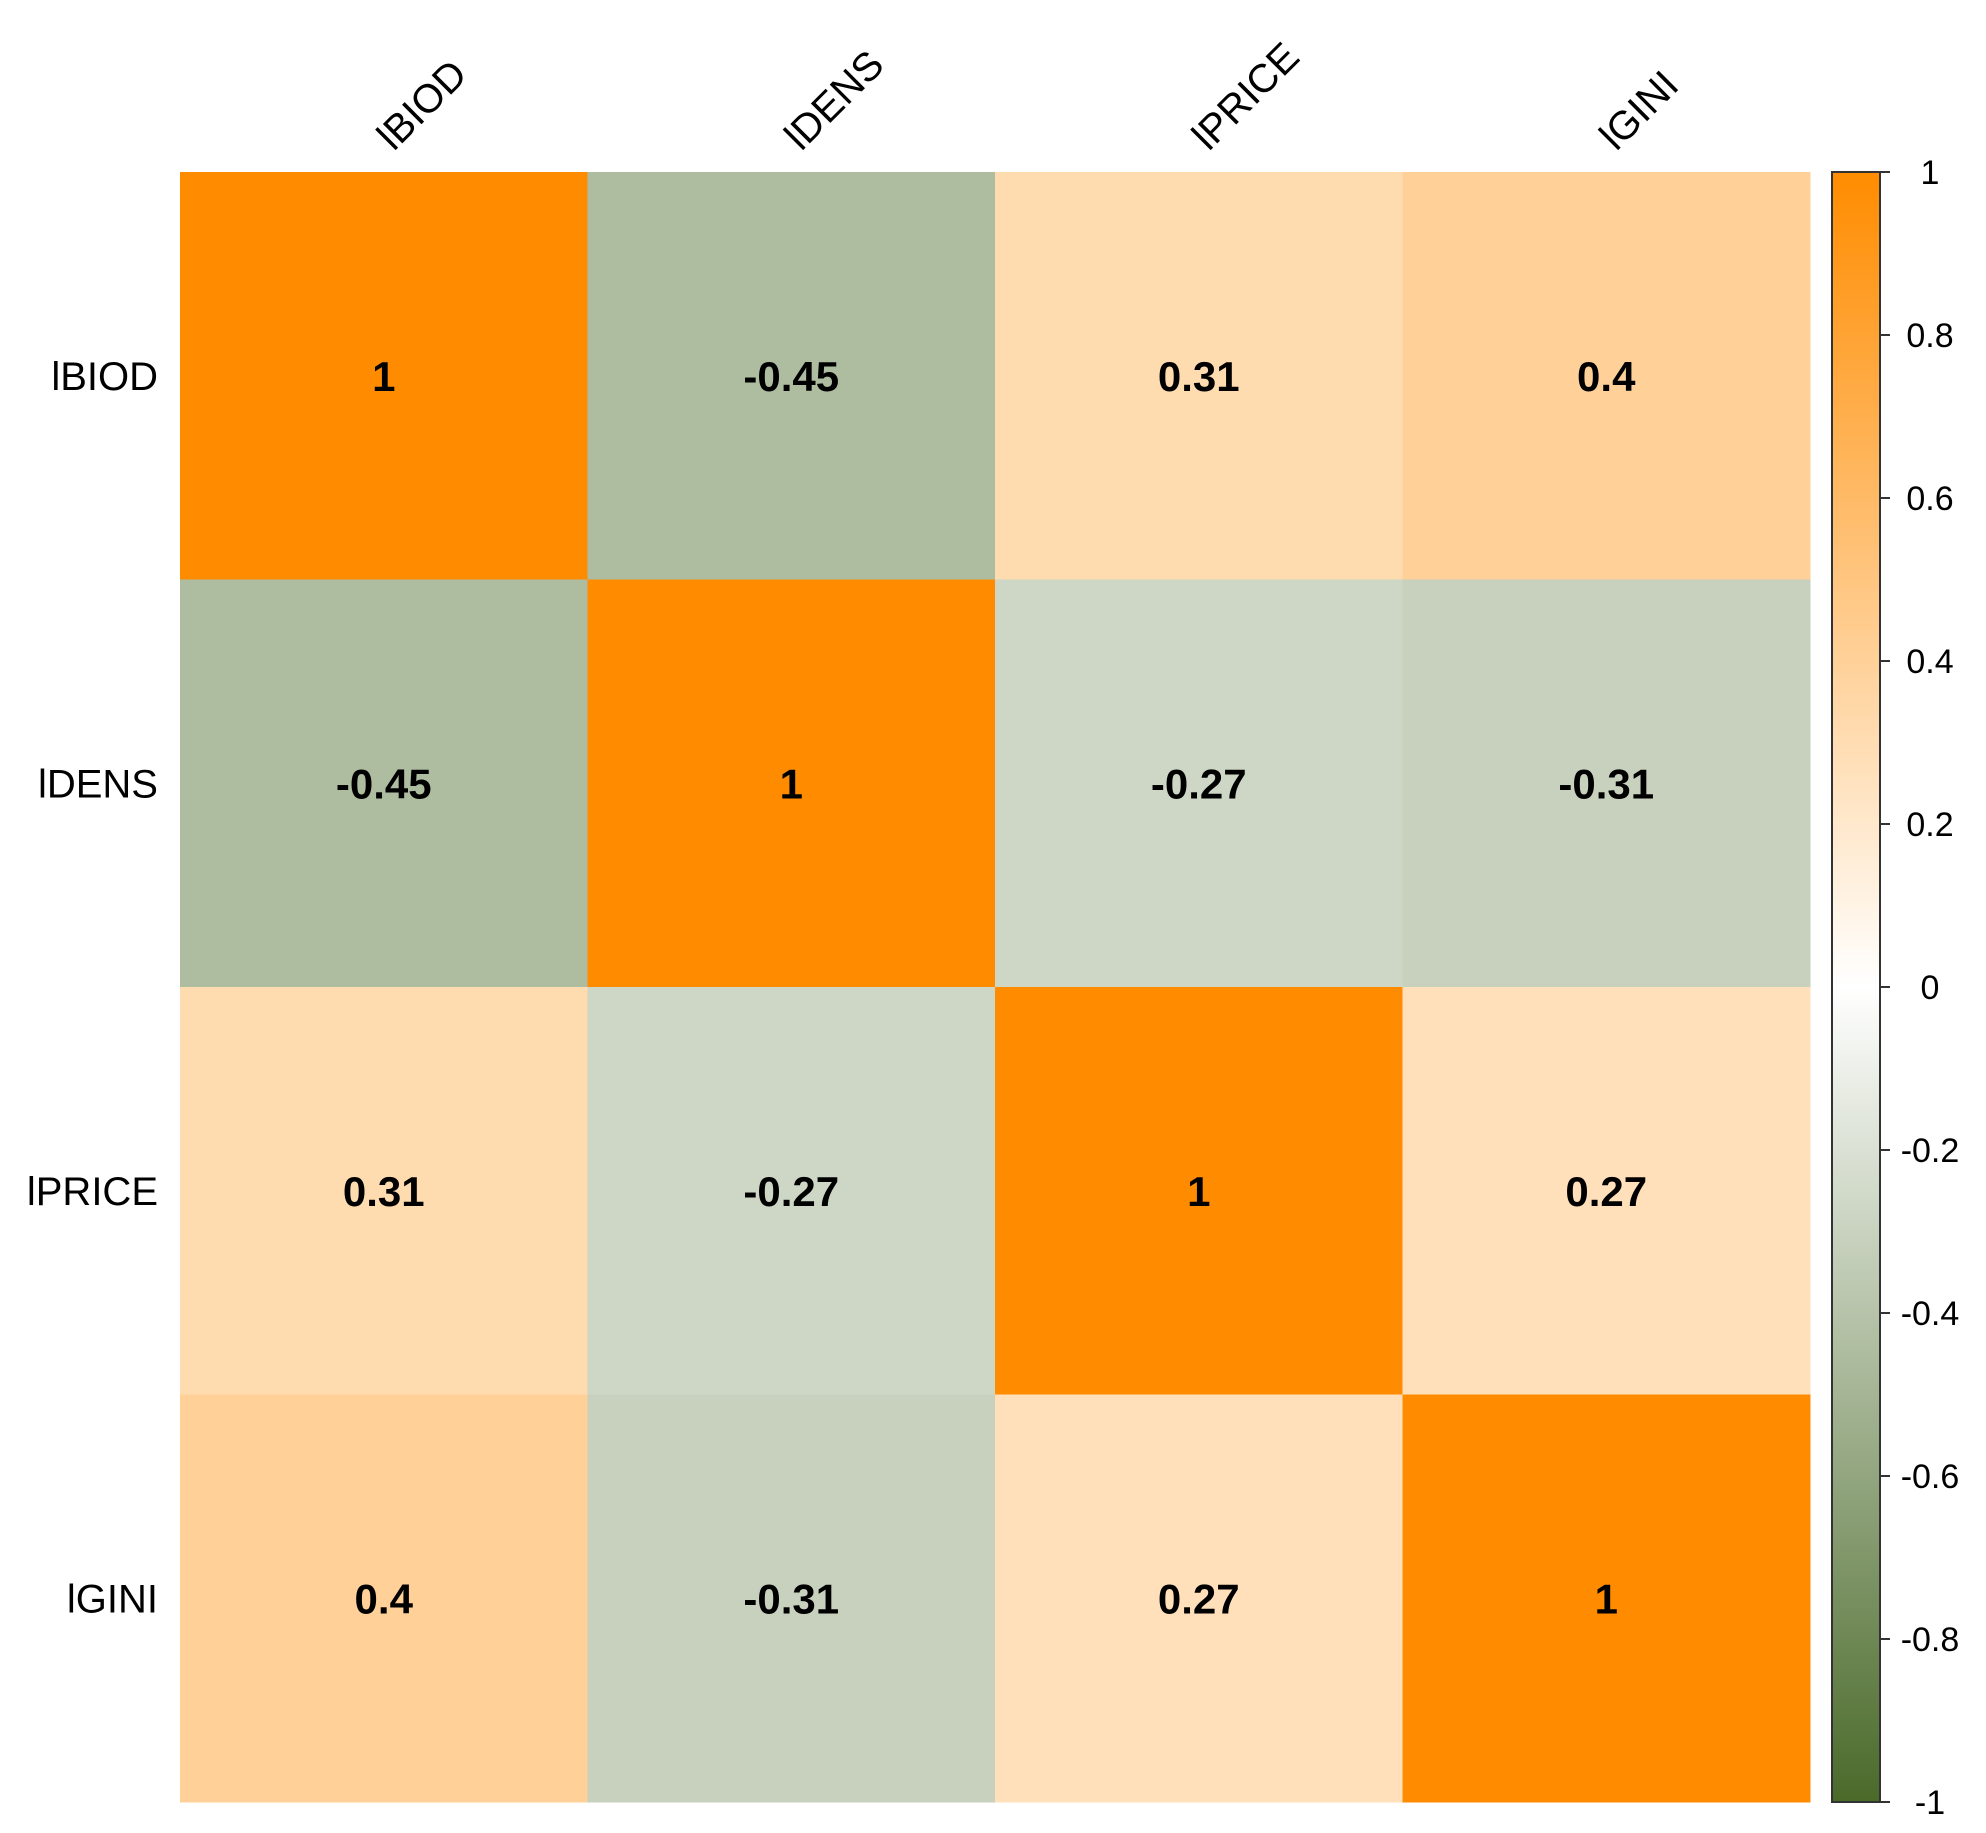 Image resolution: width=1986 pixels, height=1833 pixels. I want to click on column-label-1: lDENS, so click(835, 100).